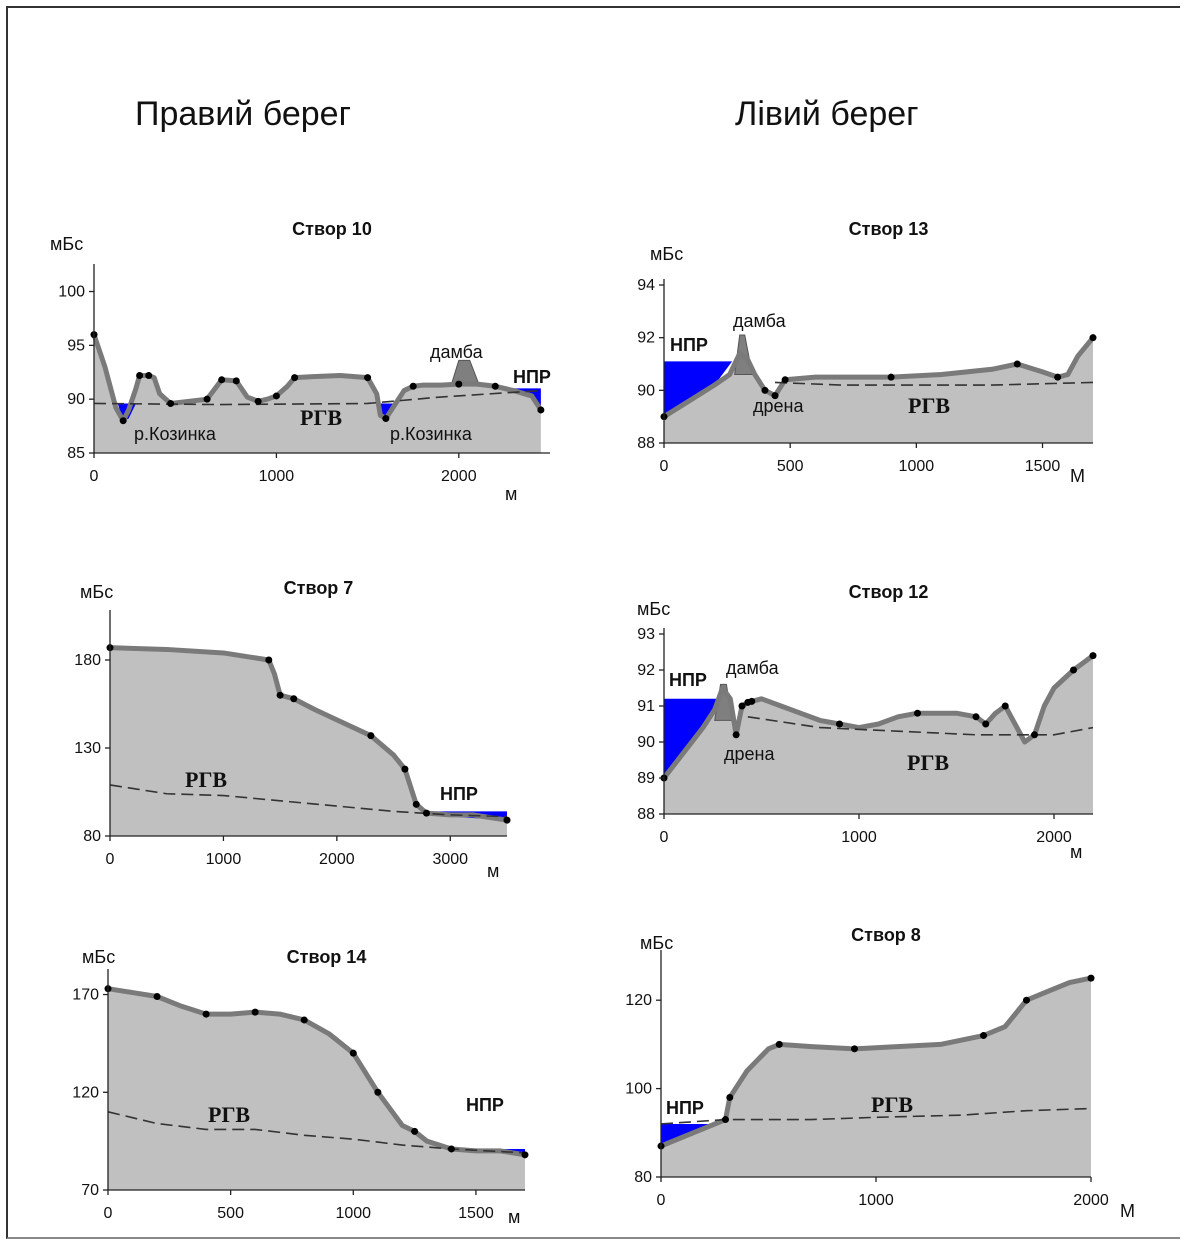 This screenshot has height=1249, width=1187. I want to click on y-tick-label: 92, so click(646, 670).